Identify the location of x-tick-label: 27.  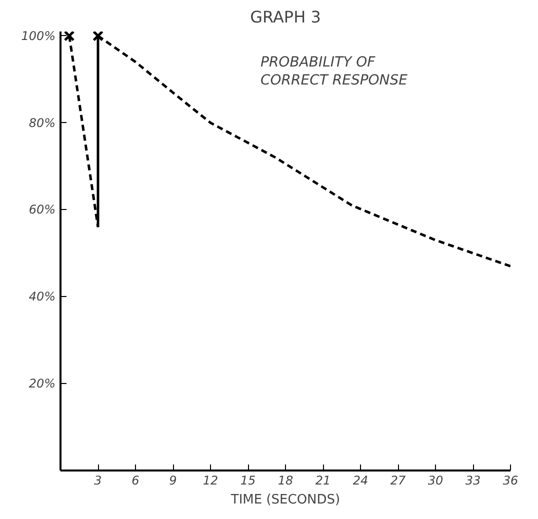
(398, 481).